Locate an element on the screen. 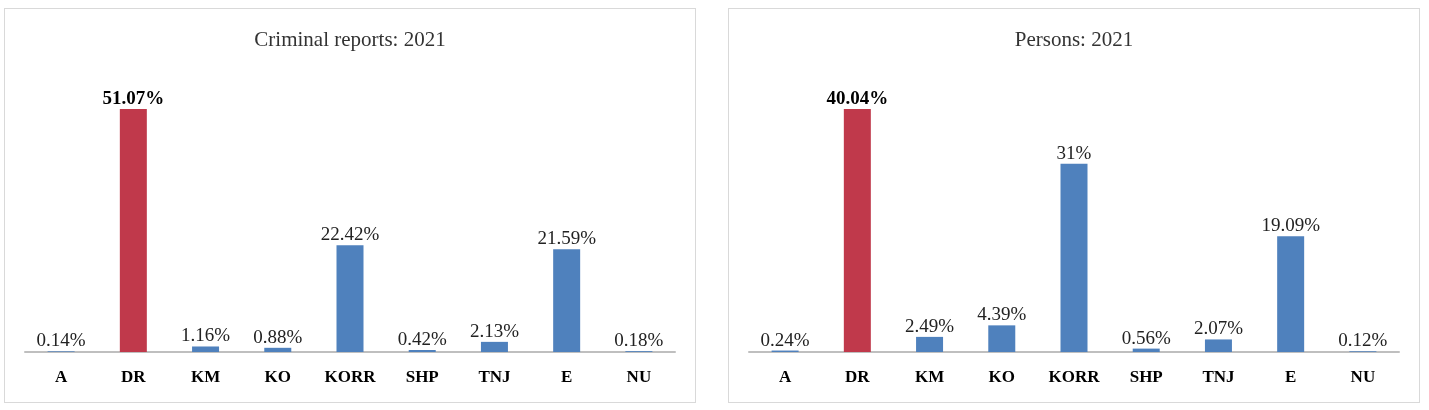  data-label: 0.18% is located at coordinates (639, 340).